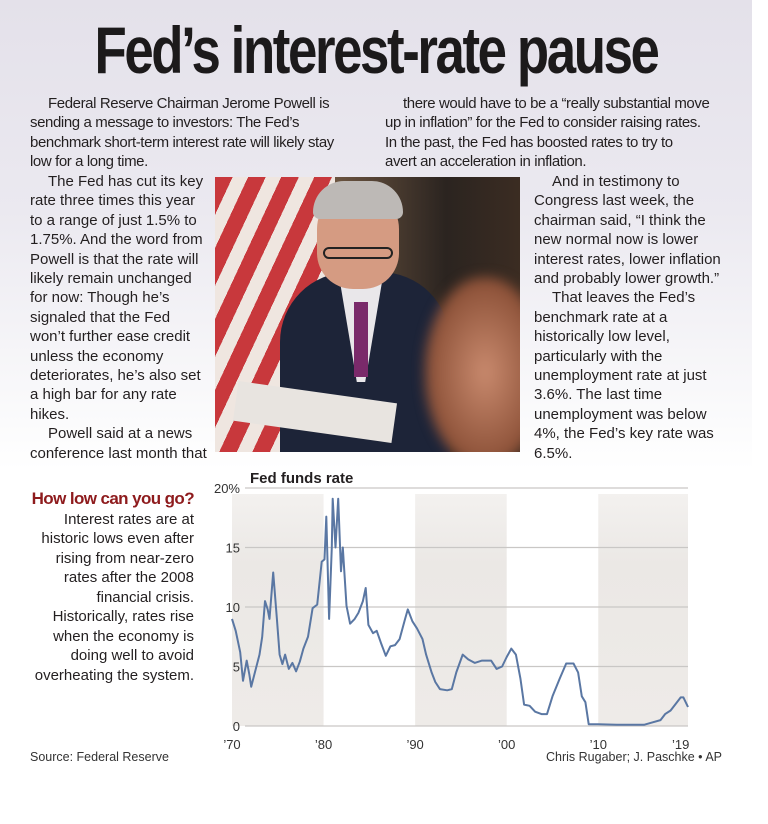  Describe the element at coordinates (472, 364) in the screenshot. I see `photo-foreground-blur` at that location.